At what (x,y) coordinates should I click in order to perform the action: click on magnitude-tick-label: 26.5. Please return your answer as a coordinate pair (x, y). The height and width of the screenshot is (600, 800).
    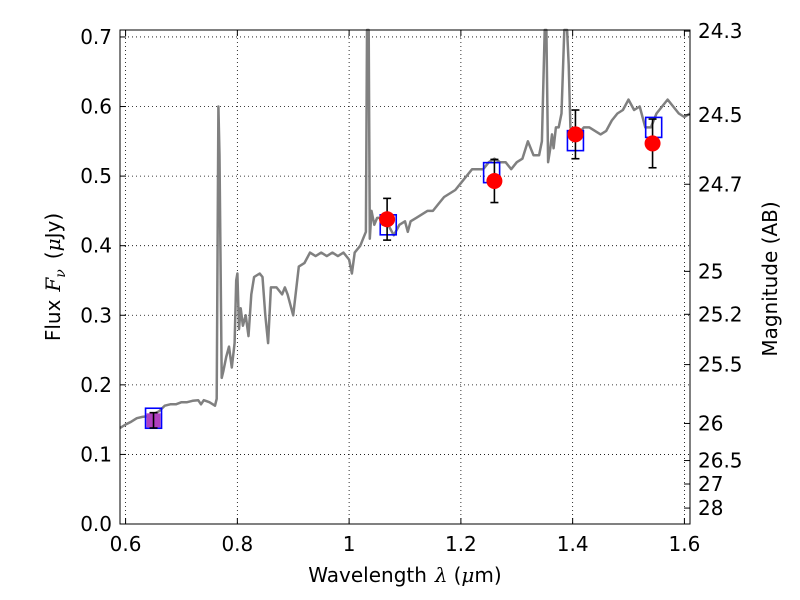
    Looking at the image, I should click on (720, 461).